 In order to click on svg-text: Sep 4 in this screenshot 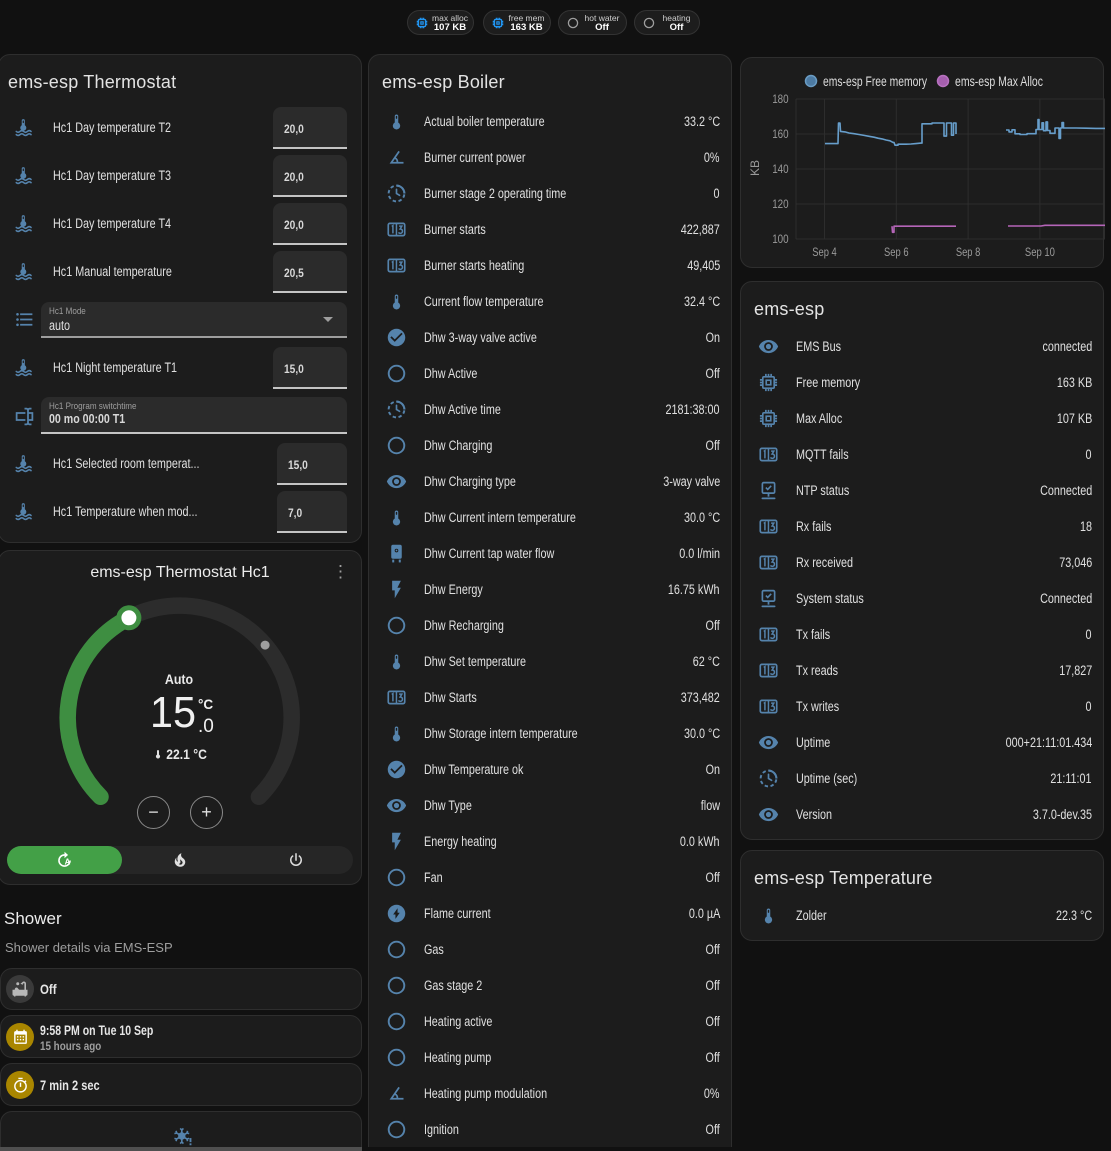, I will do `click(824, 252)`.